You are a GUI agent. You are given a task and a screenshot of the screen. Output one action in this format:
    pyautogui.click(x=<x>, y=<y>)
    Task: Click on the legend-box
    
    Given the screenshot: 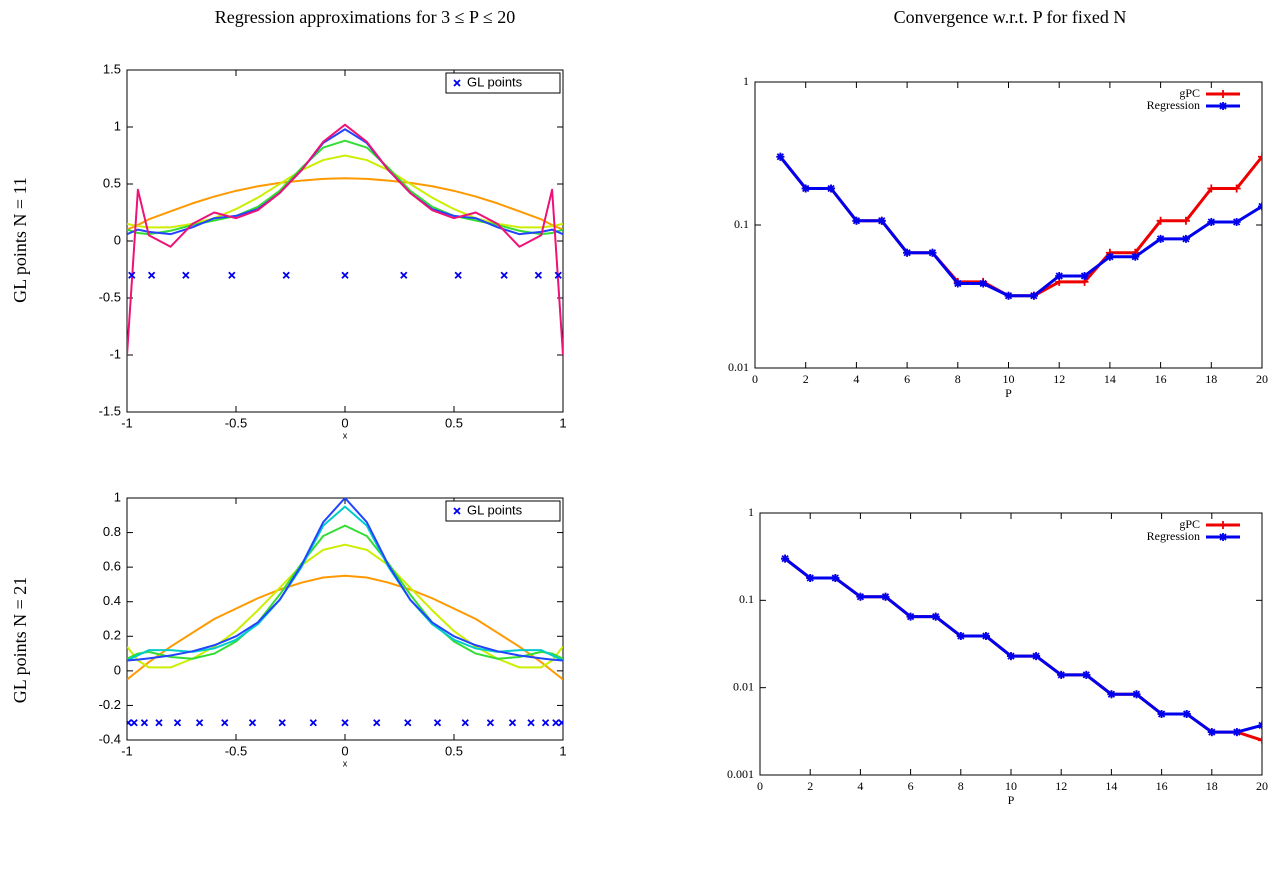 What is the action you would take?
    pyautogui.click(x=503, y=83)
    